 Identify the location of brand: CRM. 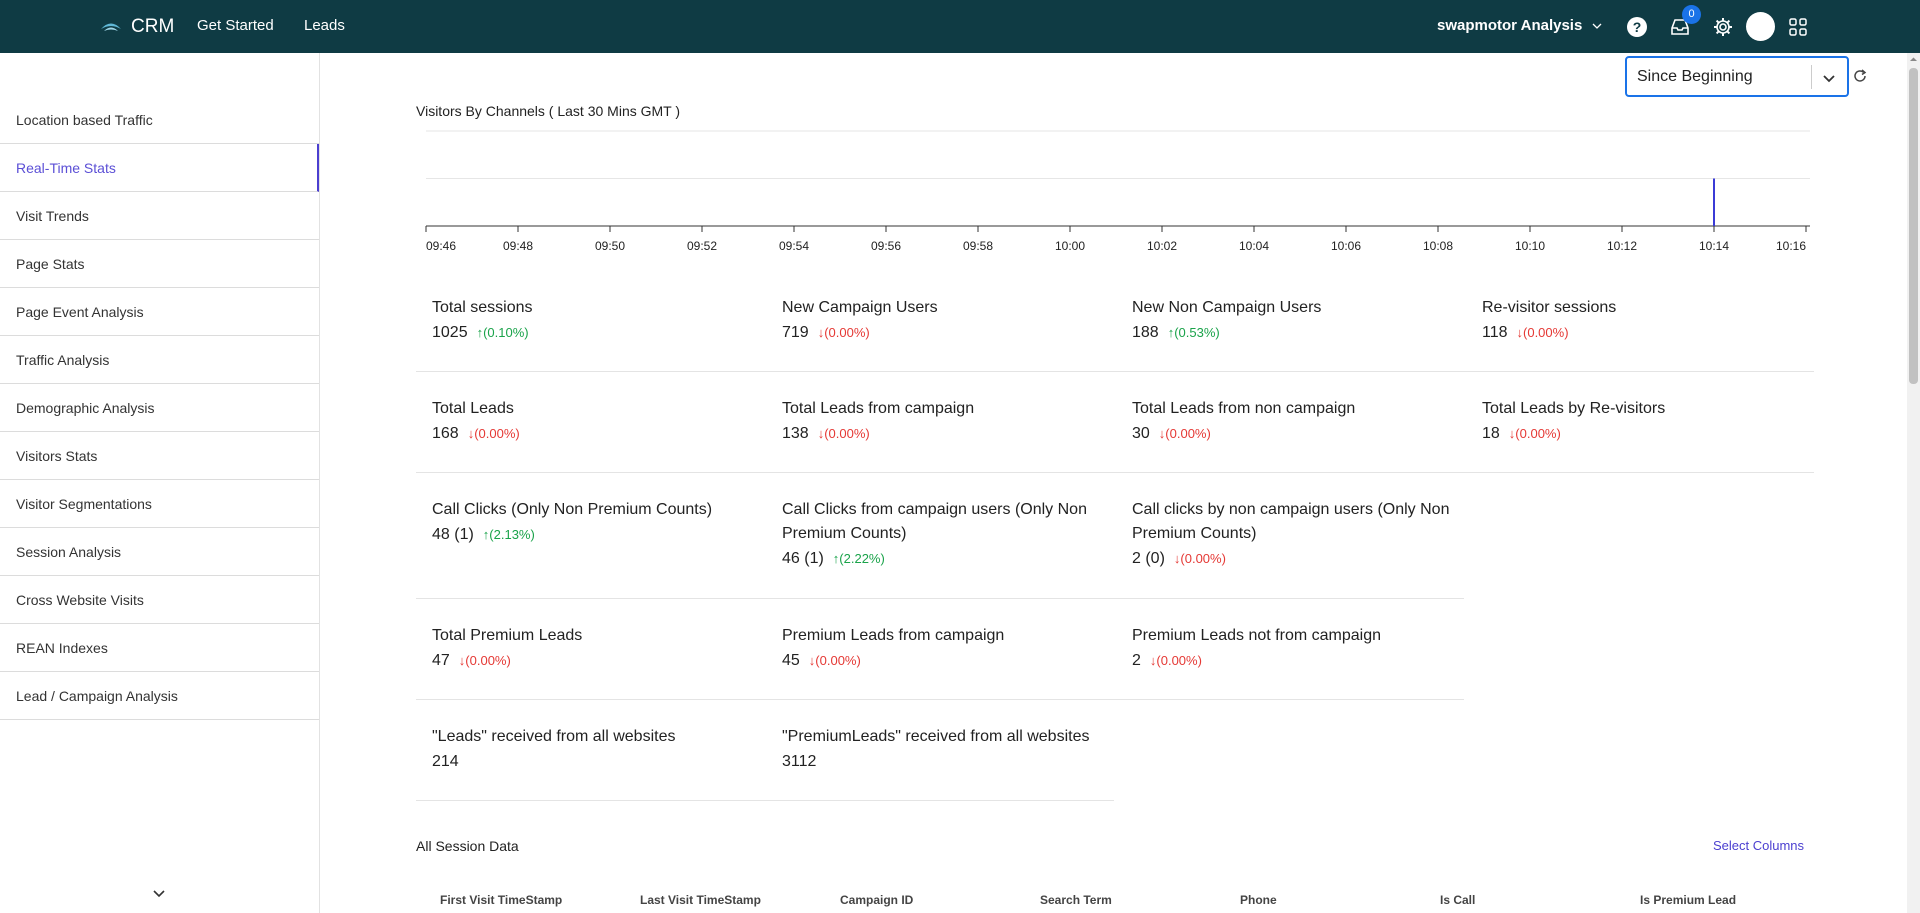
(136, 27).